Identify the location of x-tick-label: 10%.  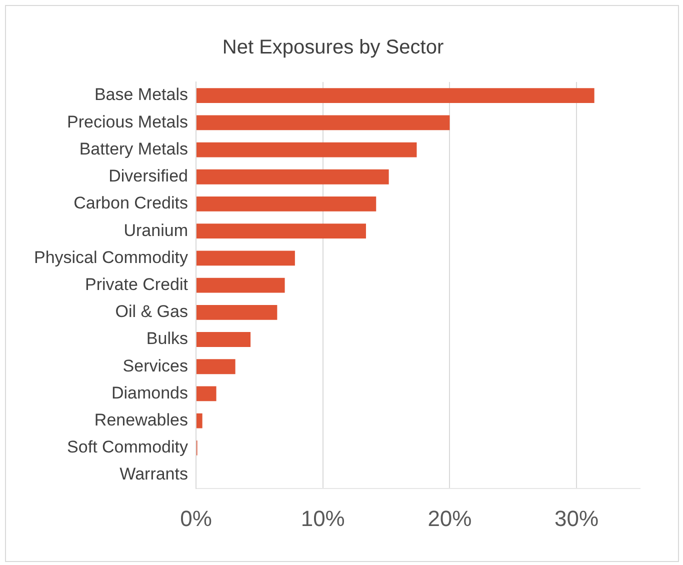
(322, 518).